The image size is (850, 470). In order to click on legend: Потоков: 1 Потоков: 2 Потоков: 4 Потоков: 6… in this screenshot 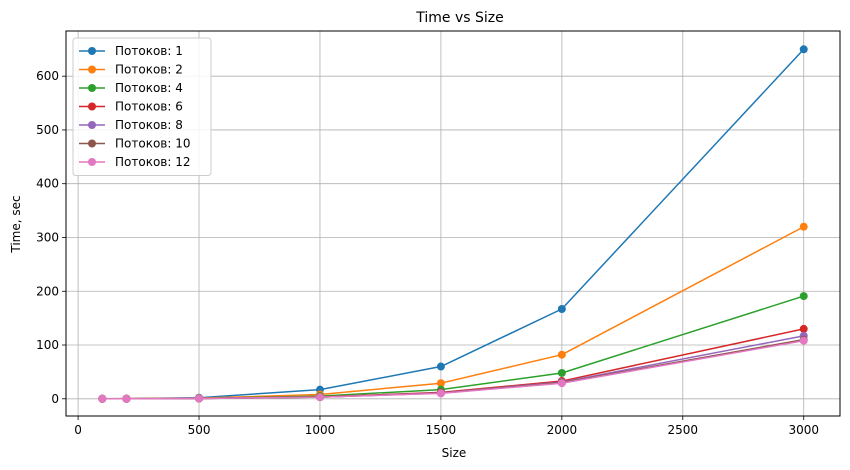, I will do `click(142, 106)`.